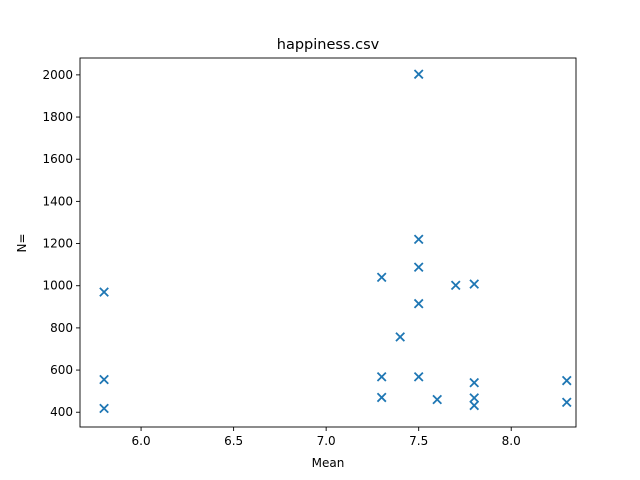 This screenshot has width=640, height=480. I want to click on y-axis-ticks: 400 600 800 1000 1200 1400 1600 1800 2000, so click(61, 243).